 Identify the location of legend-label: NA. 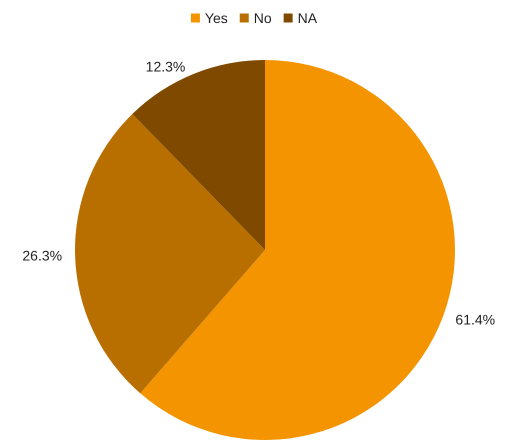
(308, 18).